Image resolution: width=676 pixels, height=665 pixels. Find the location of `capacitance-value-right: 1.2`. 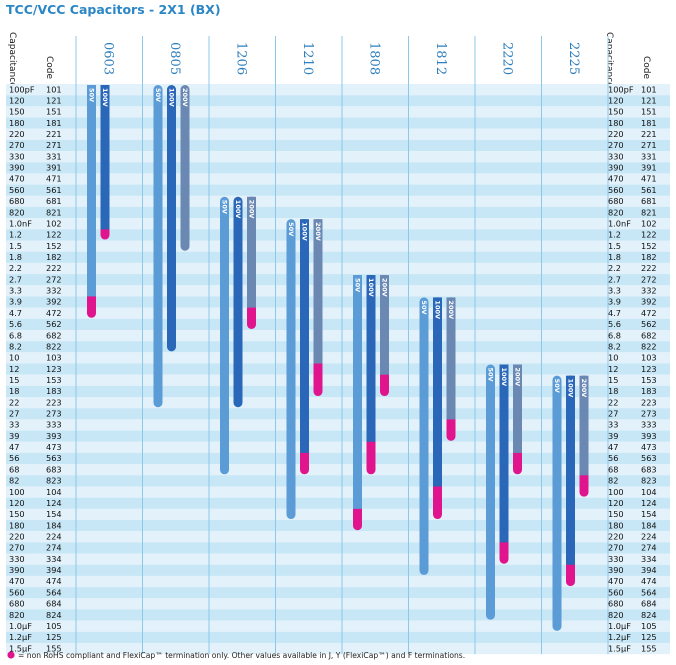

capacitance-value-right: 1.2 is located at coordinates (614, 235).